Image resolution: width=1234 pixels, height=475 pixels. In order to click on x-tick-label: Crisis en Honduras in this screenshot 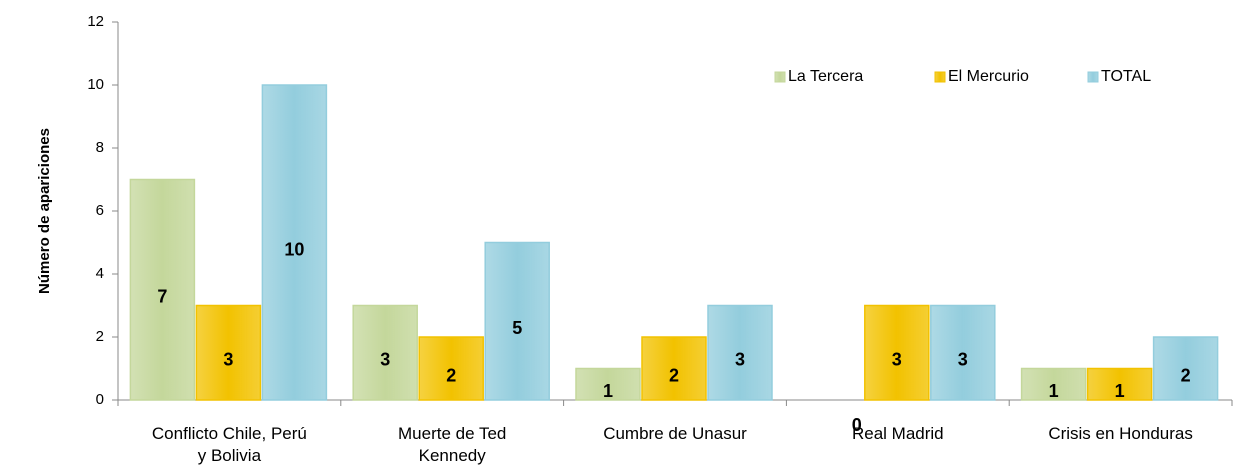, I will do `click(1120, 433)`.